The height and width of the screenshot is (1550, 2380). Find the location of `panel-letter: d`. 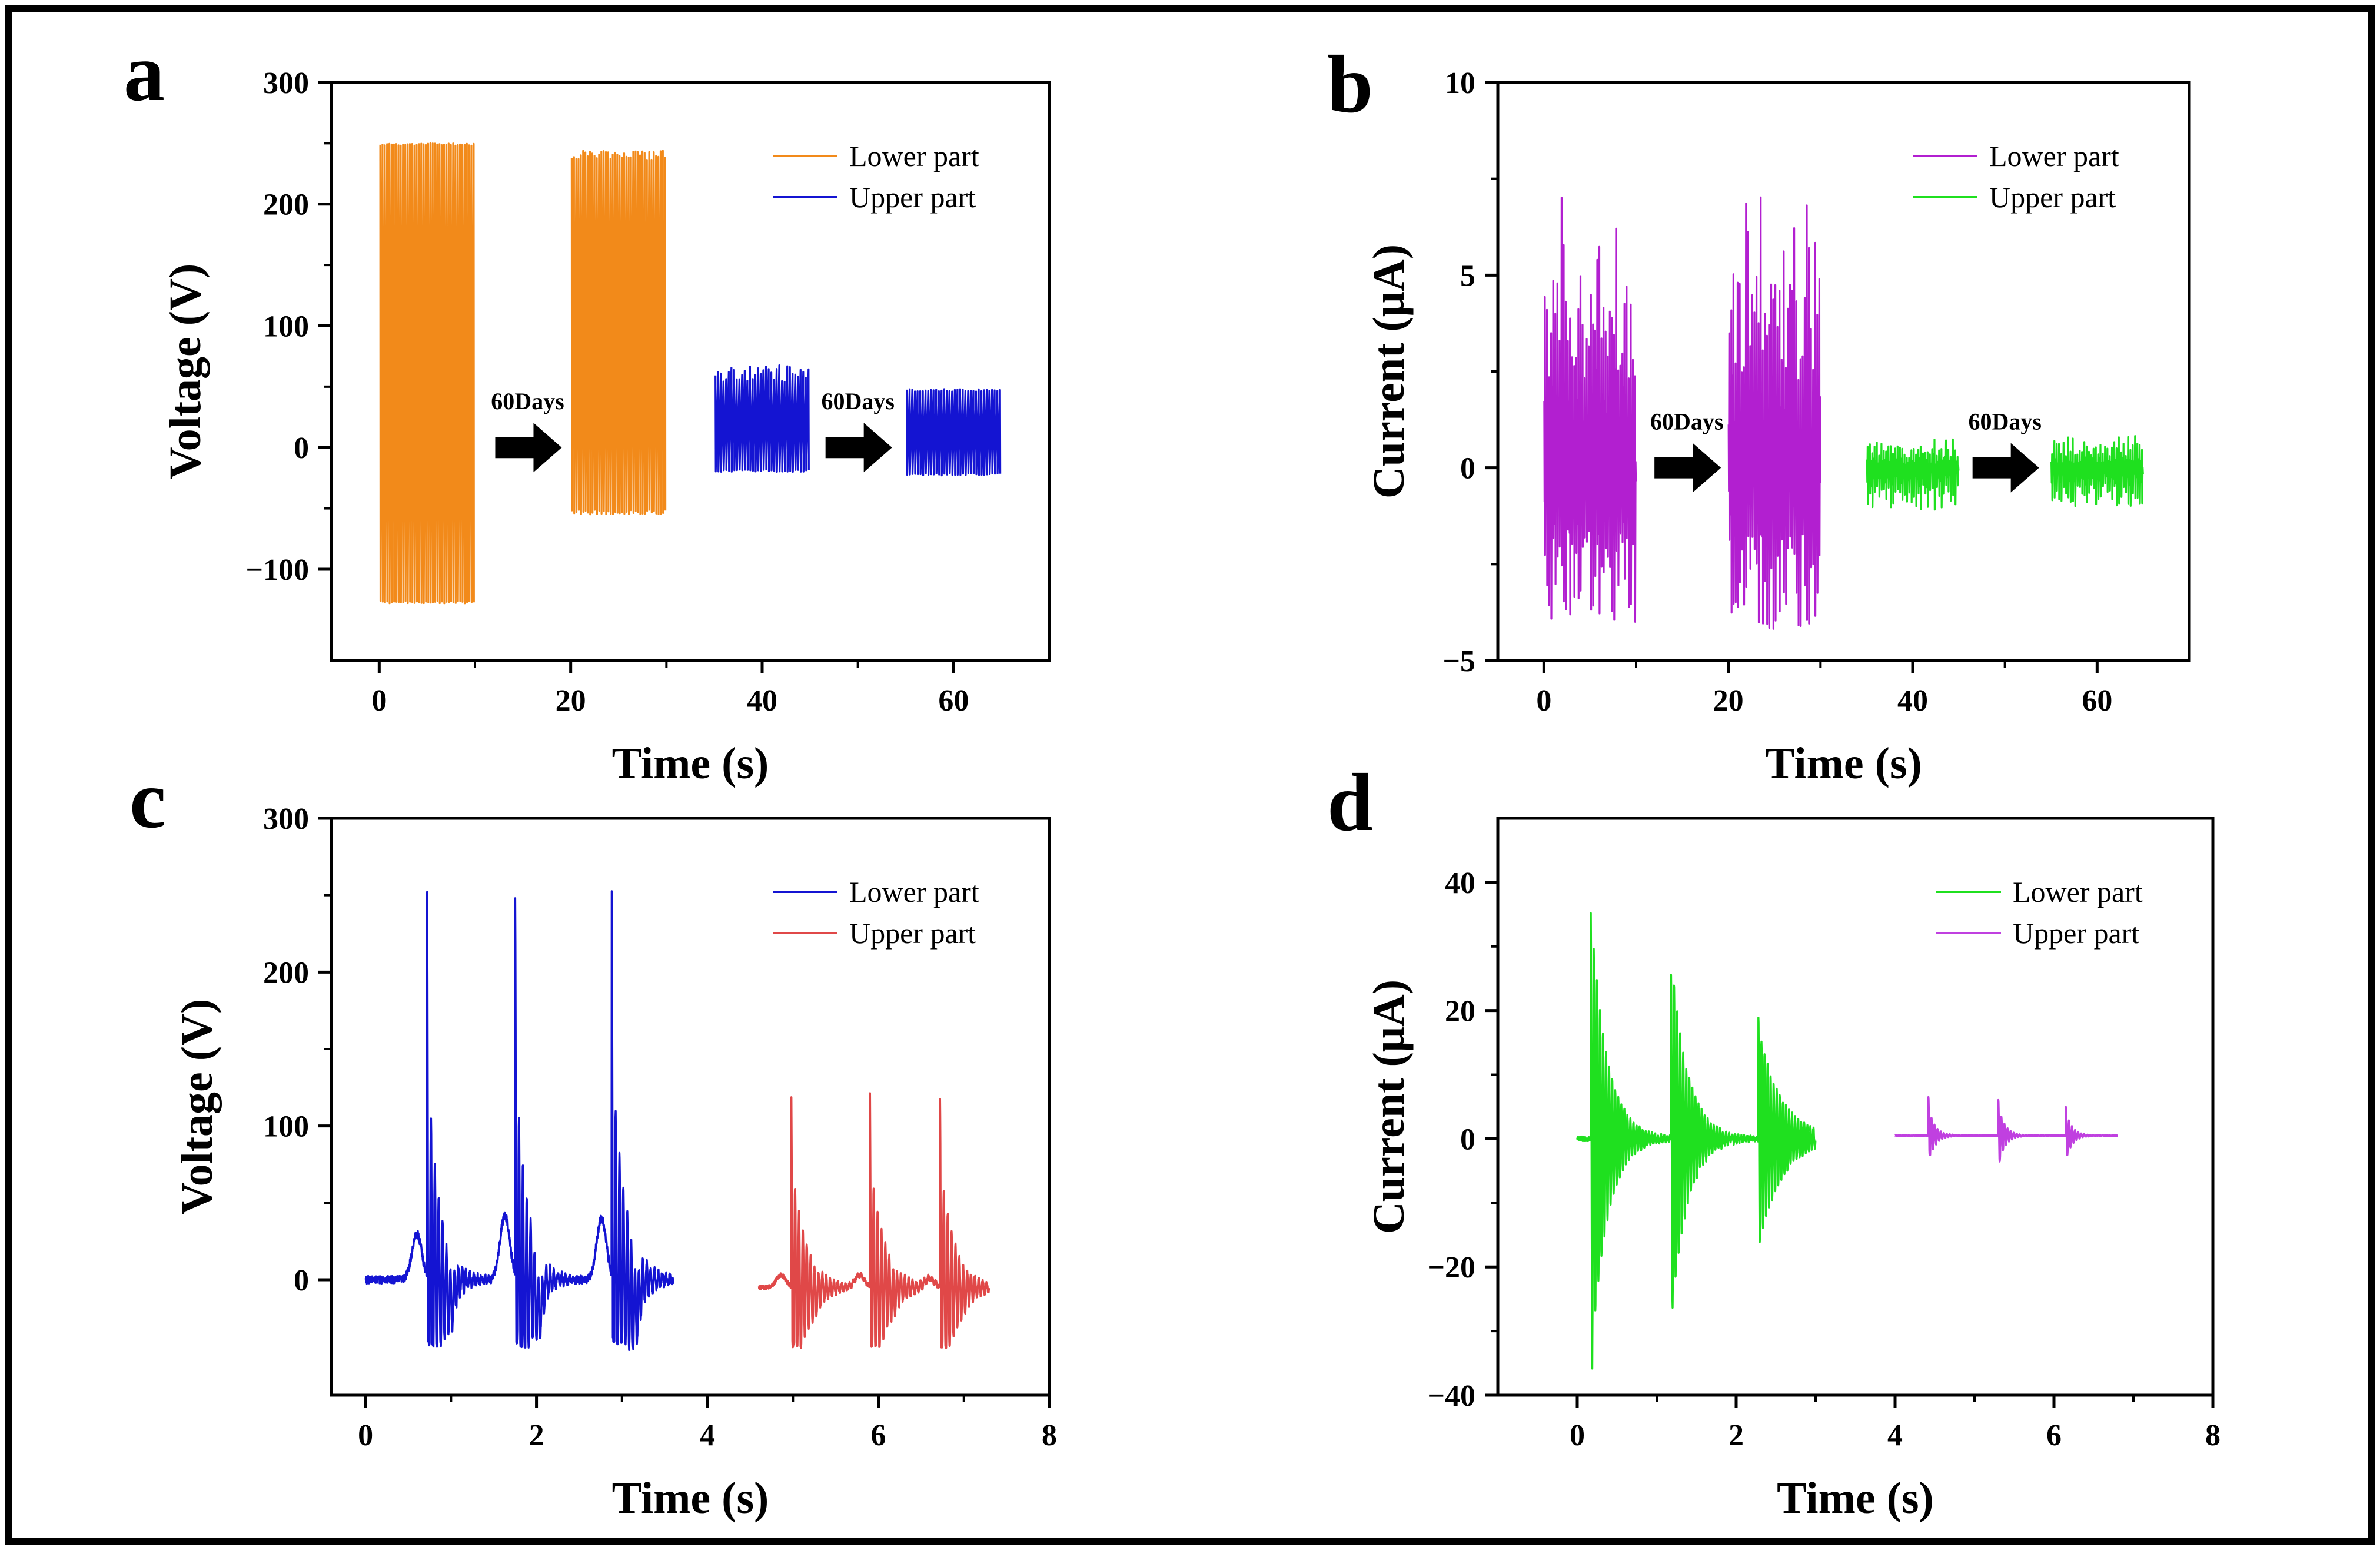

panel-letter: d is located at coordinates (1350, 802).